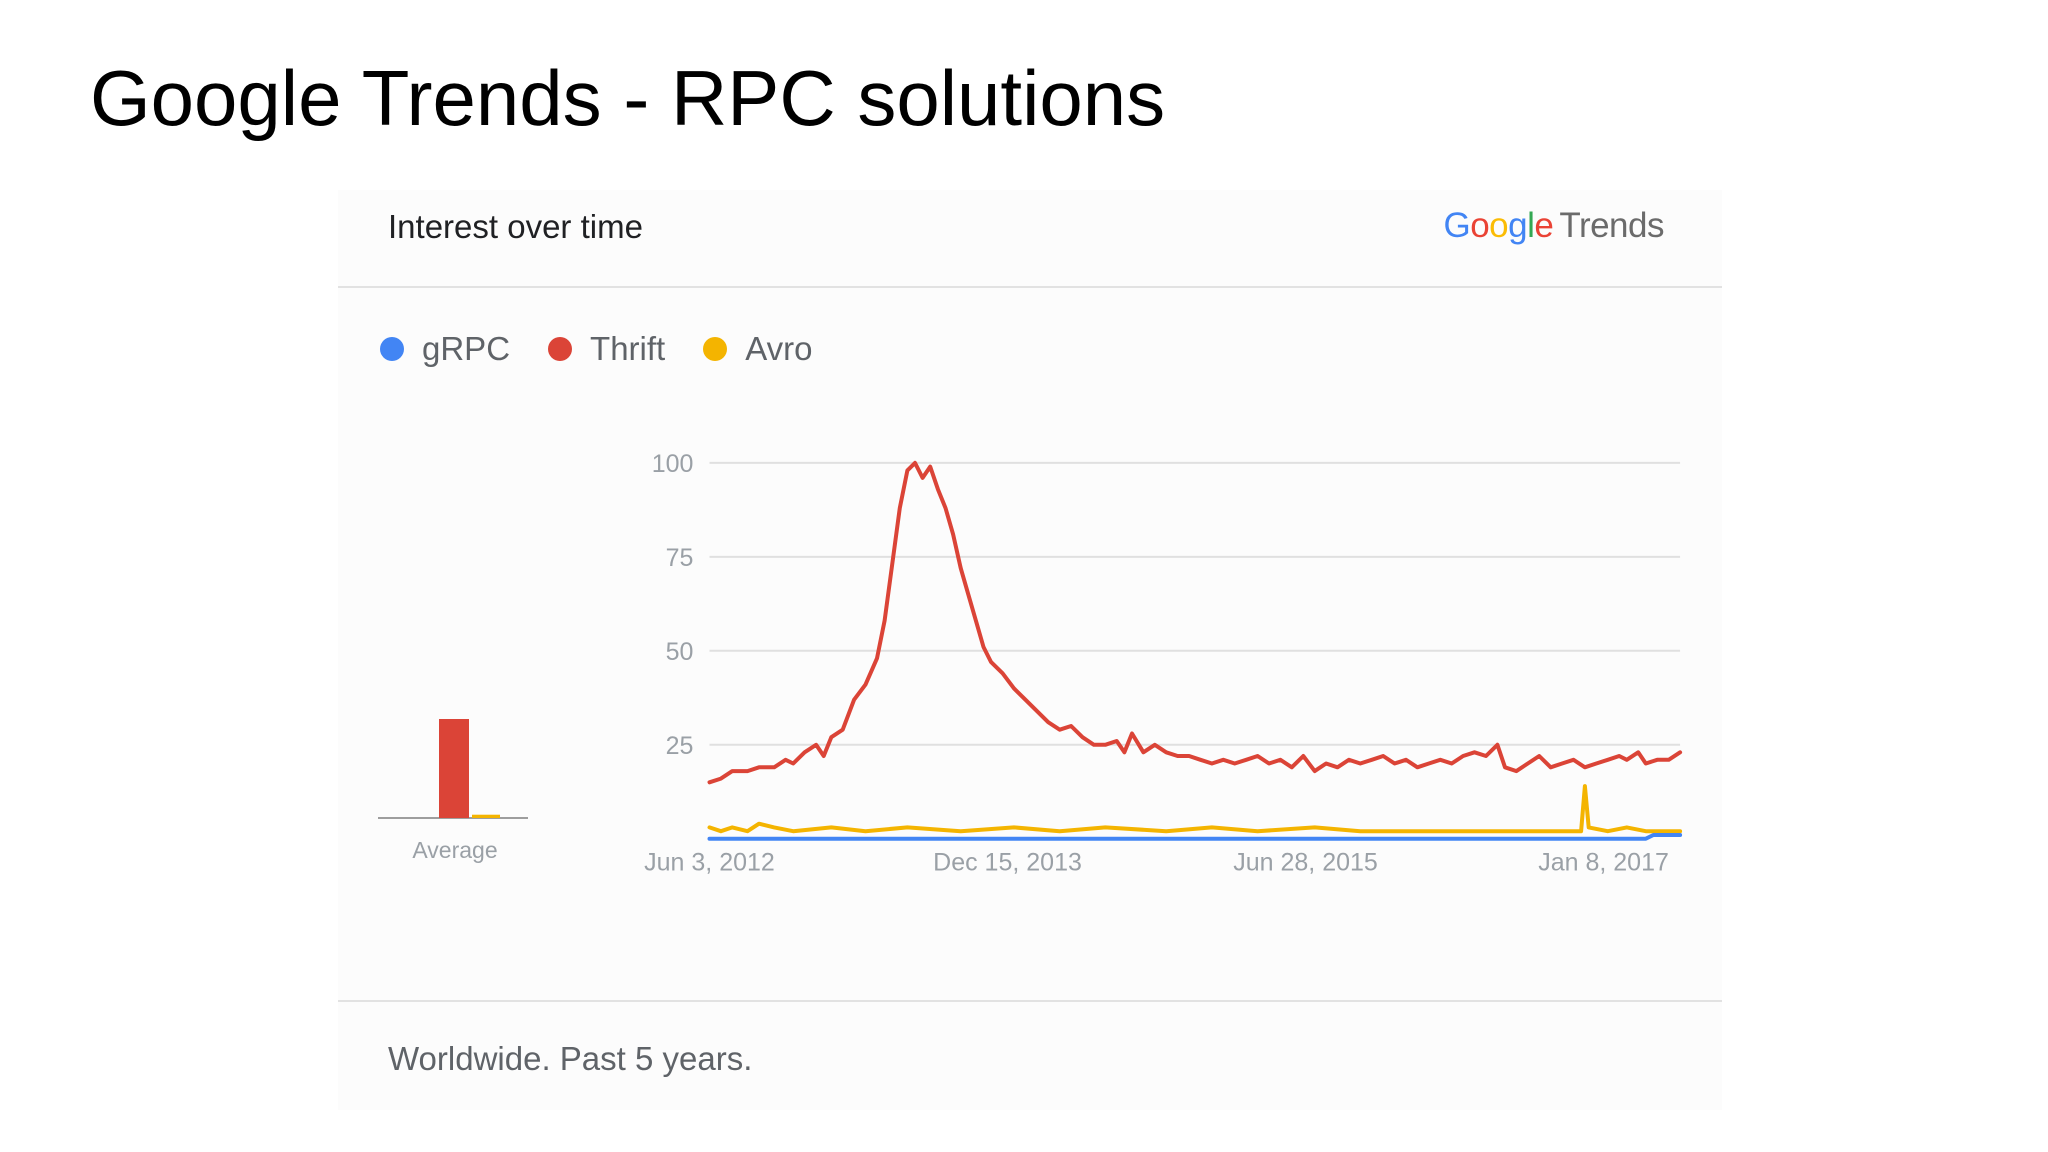 The image size is (2048, 1152). Describe the element at coordinates (715, 349) in the screenshot. I see `legend-dot-avro` at that location.